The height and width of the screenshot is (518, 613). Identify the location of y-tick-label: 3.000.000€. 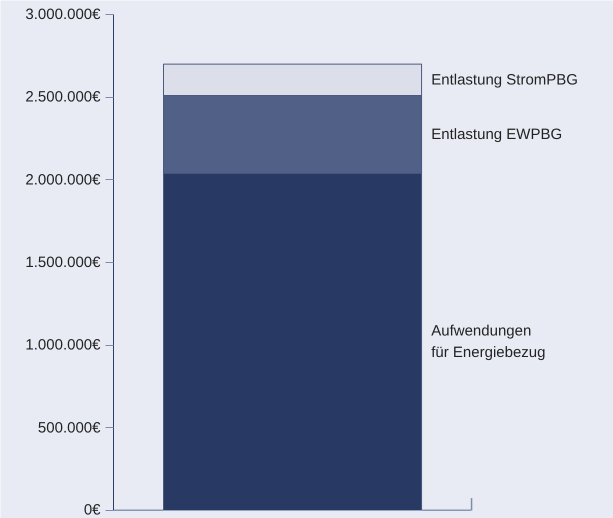
(63, 14).